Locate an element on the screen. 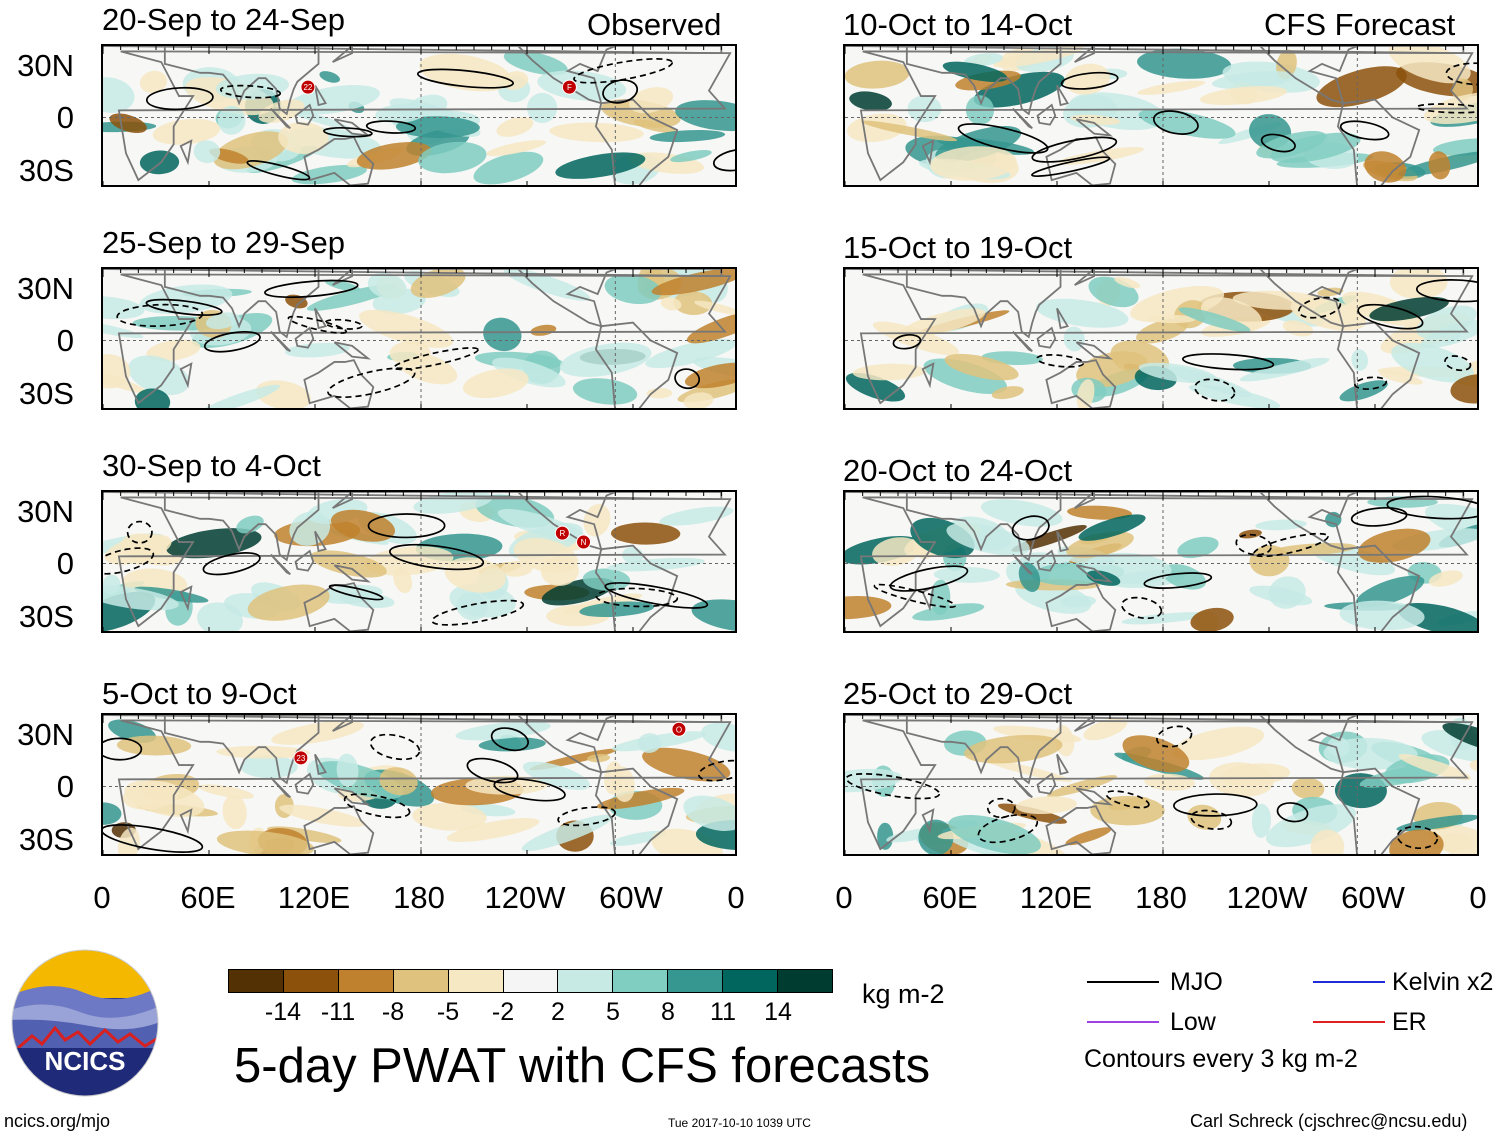 The image size is (1510, 1137). legend-line-er is located at coordinates (1349, 1022).